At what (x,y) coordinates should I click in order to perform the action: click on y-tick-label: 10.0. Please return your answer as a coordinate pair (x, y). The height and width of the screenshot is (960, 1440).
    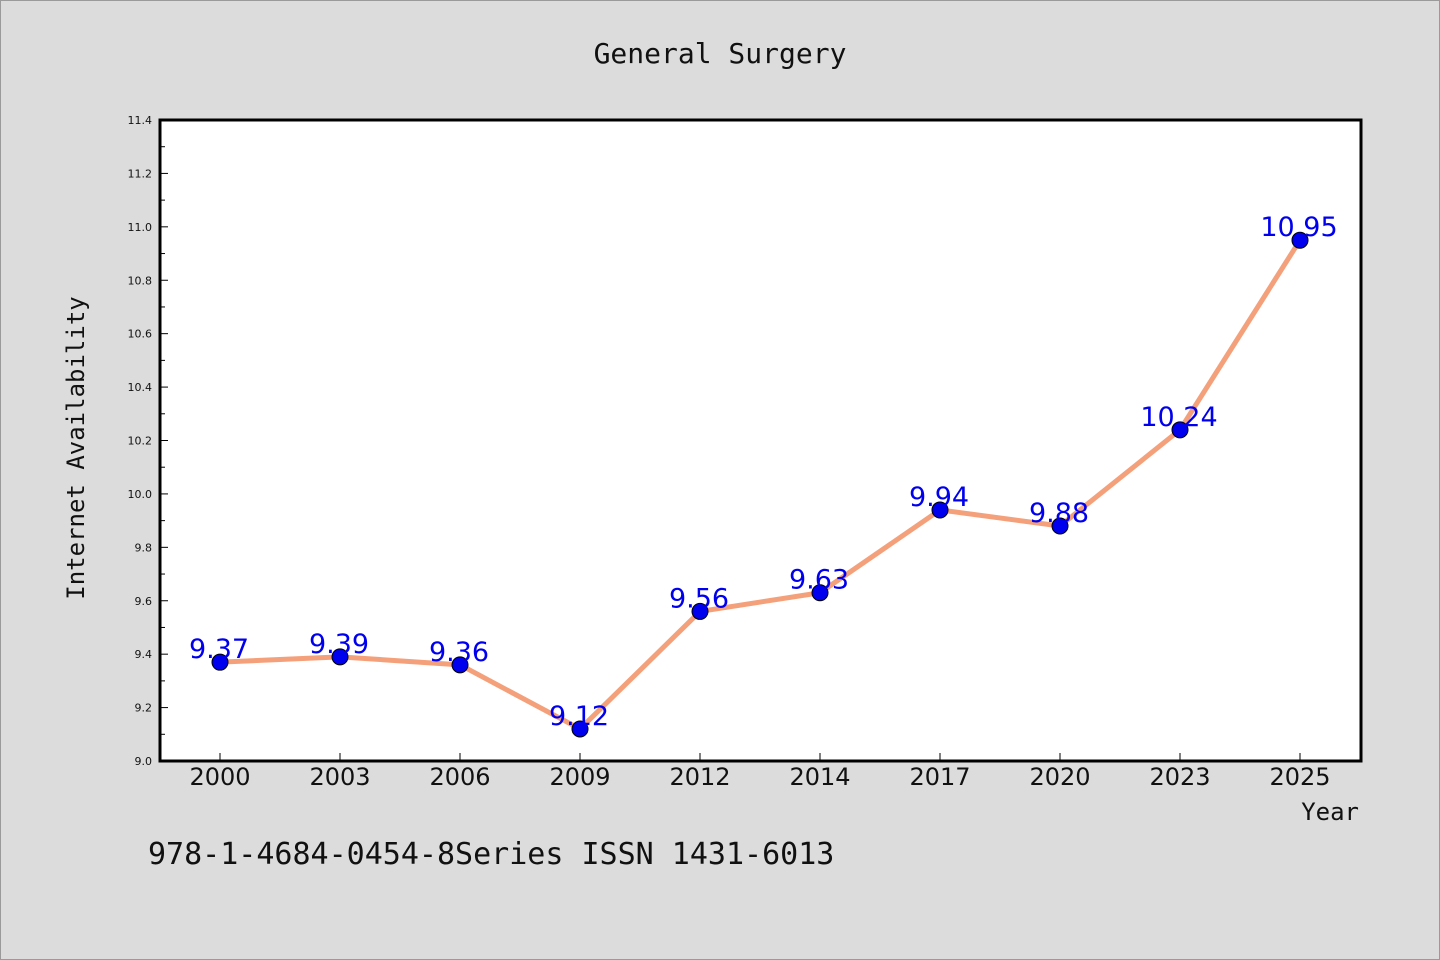
    Looking at the image, I should click on (140, 494).